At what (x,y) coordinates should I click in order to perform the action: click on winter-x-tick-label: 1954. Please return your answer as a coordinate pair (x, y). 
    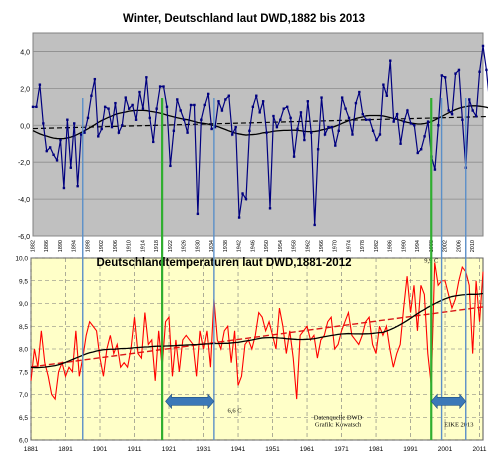
    Looking at the image, I should click on (281, 246).